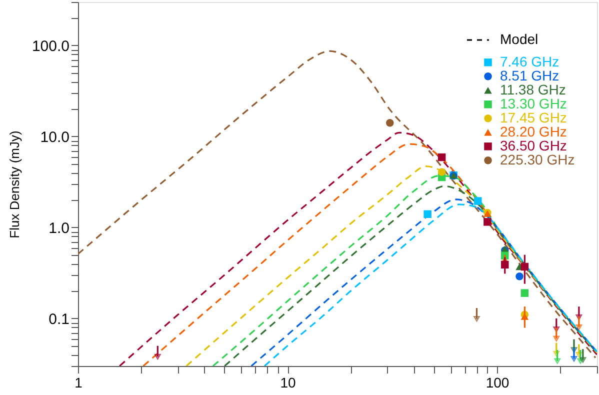  I want to click on x-tick-label: 100, so click(498, 382).